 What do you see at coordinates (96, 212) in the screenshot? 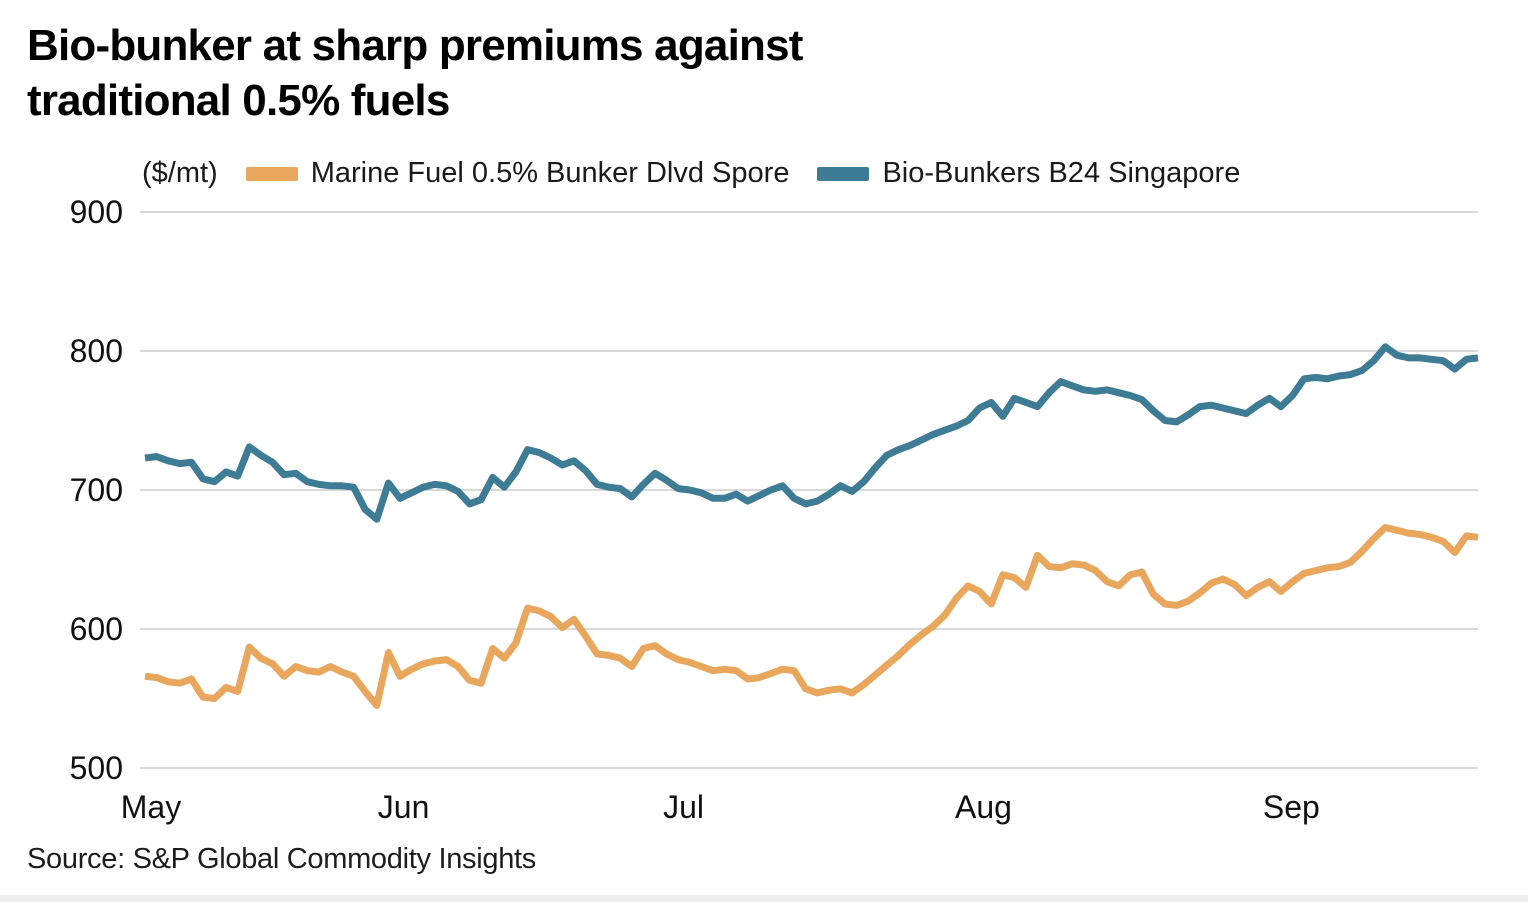
I see `y-tick-label-900: 900` at bounding box center [96, 212].